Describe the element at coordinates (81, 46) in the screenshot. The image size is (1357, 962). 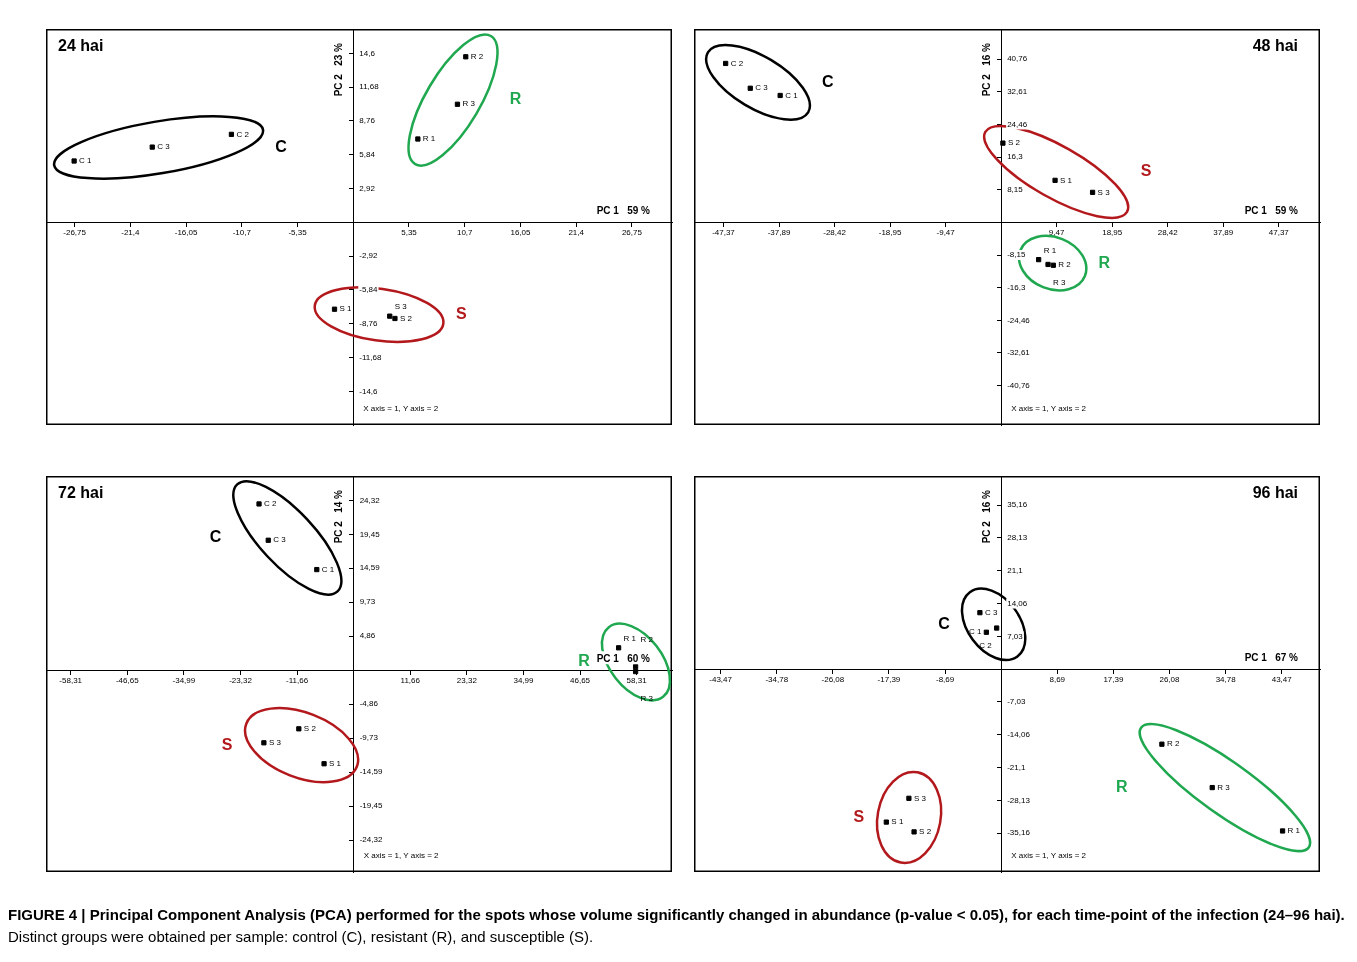
I see `text: 24 hai` at that location.